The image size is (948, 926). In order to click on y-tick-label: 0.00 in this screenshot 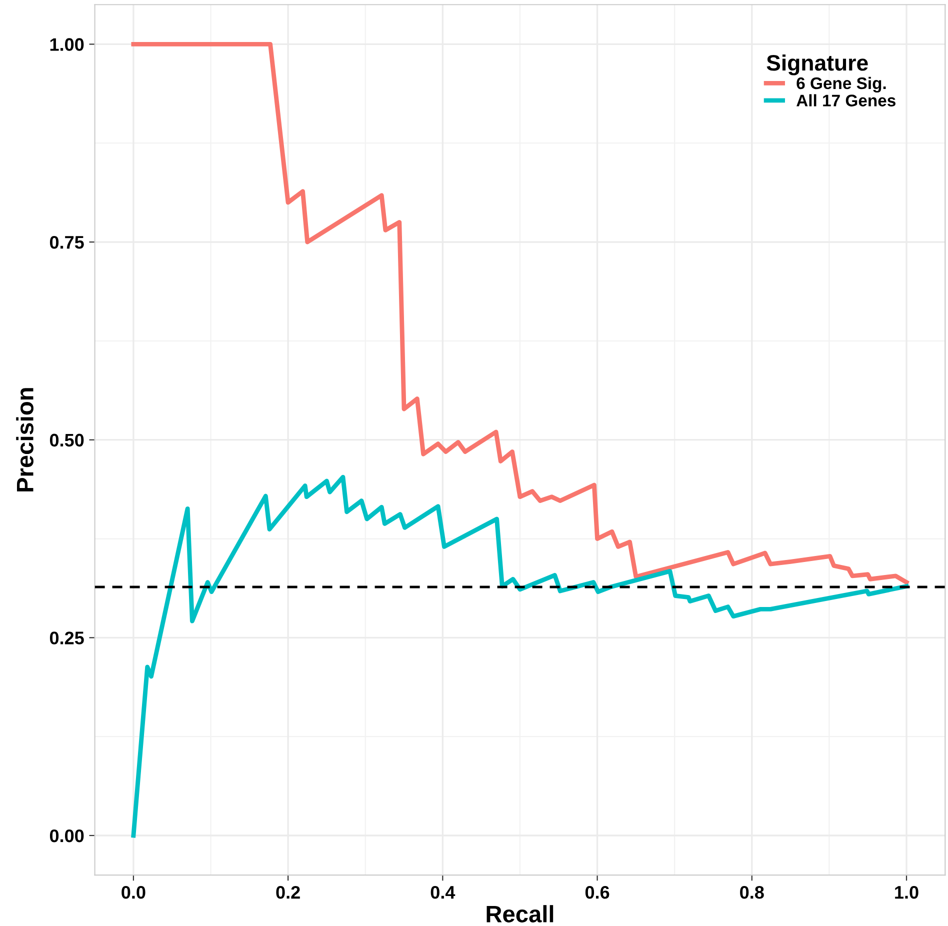, I will do `click(67, 835)`.